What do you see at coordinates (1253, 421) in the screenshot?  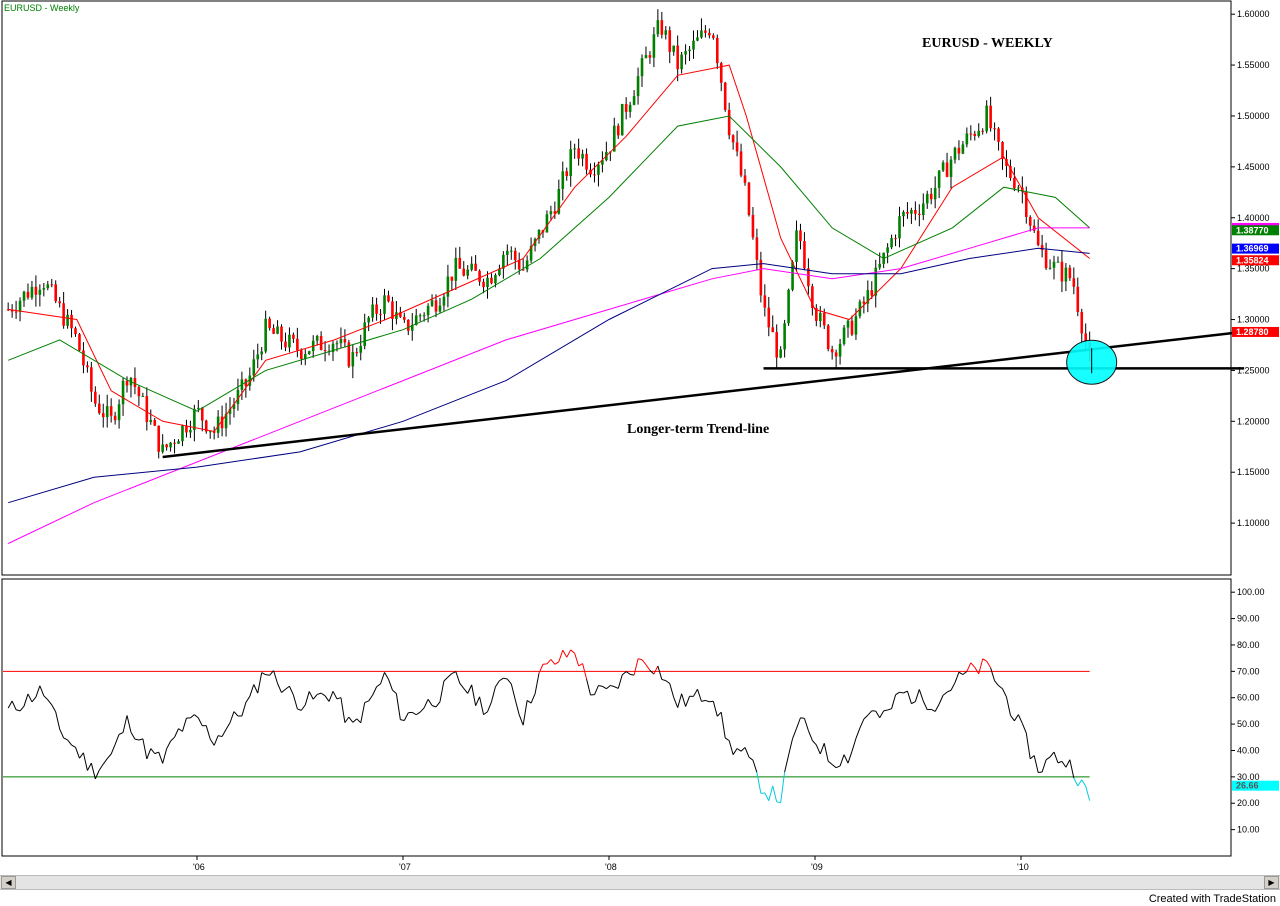 I see `price-tick-label: 1.20000` at bounding box center [1253, 421].